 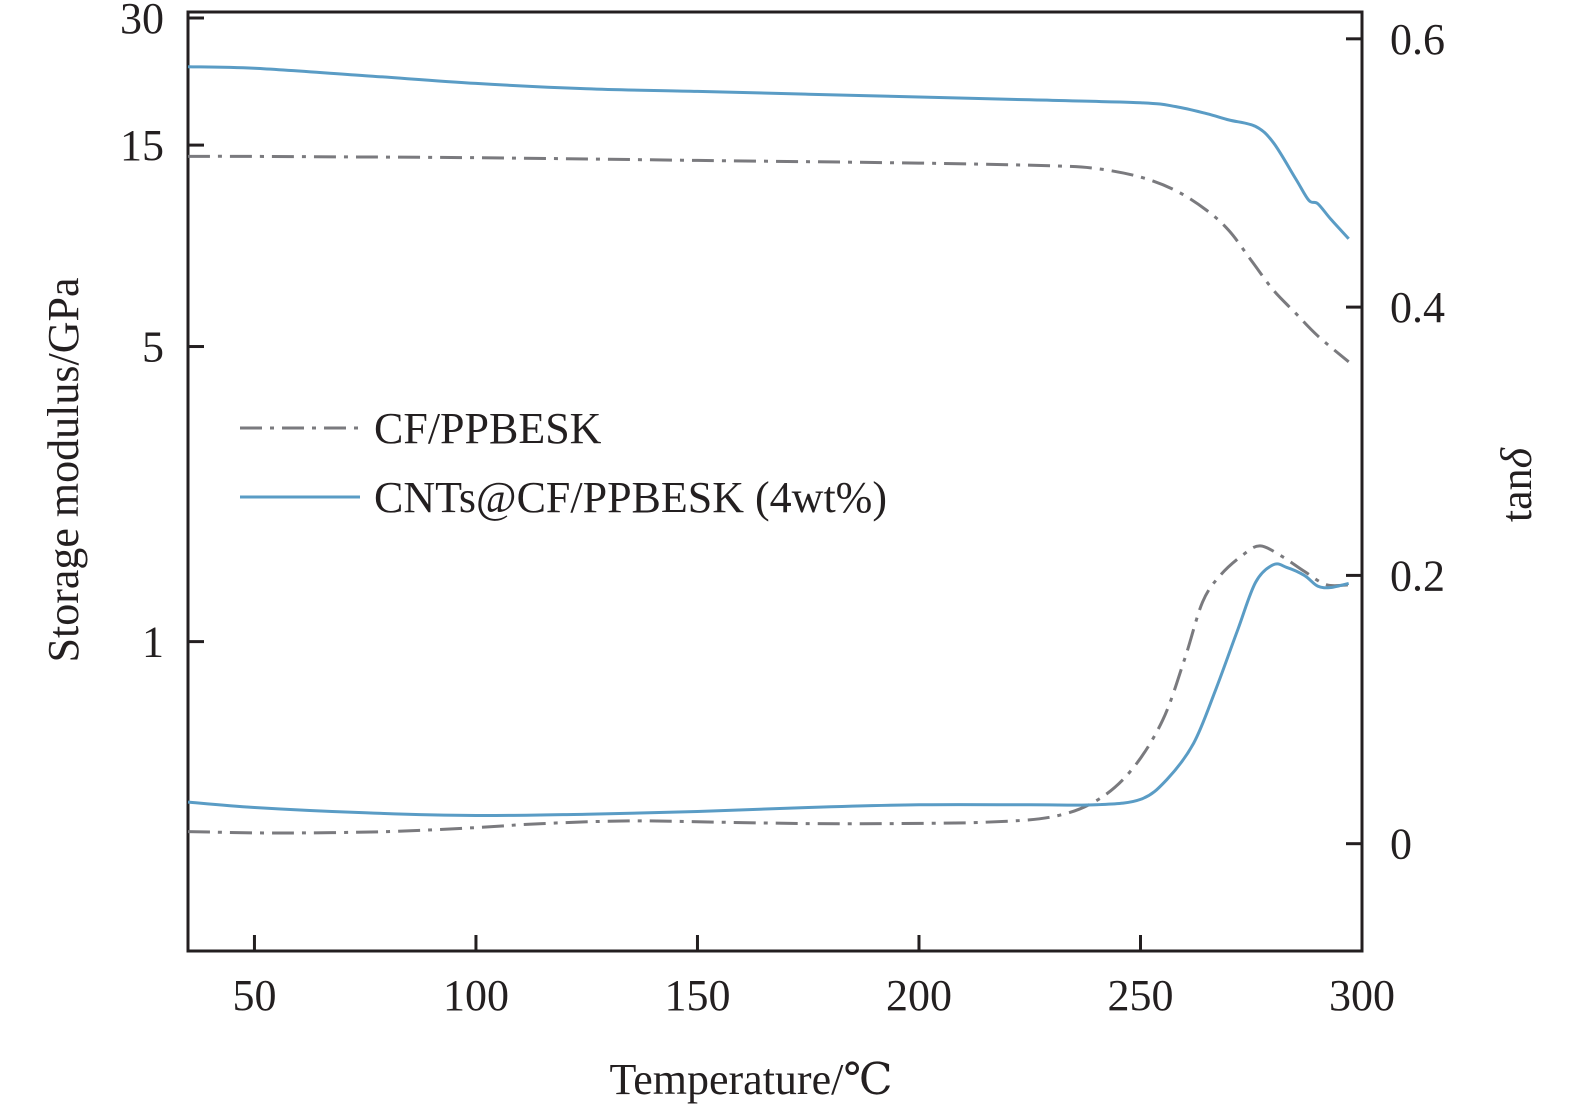 I want to click on y-right-tick-label: 0.2, so click(x=1417, y=575).